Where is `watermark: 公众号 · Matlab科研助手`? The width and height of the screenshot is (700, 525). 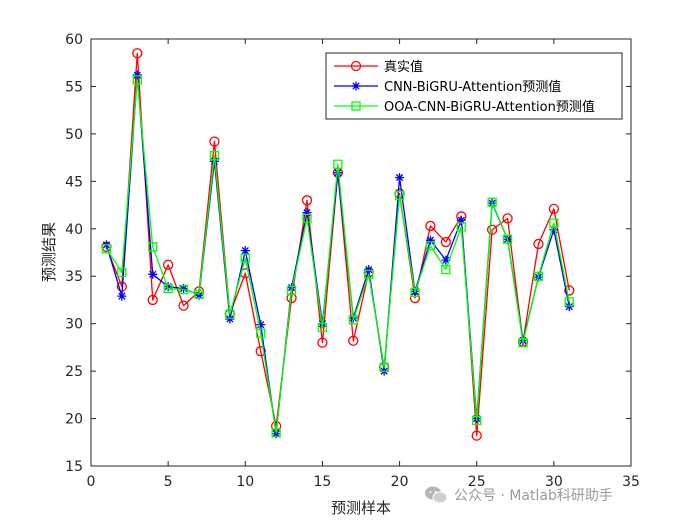 watermark: 公众号 · Matlab科研助手 is located at coordinates (518, 495).